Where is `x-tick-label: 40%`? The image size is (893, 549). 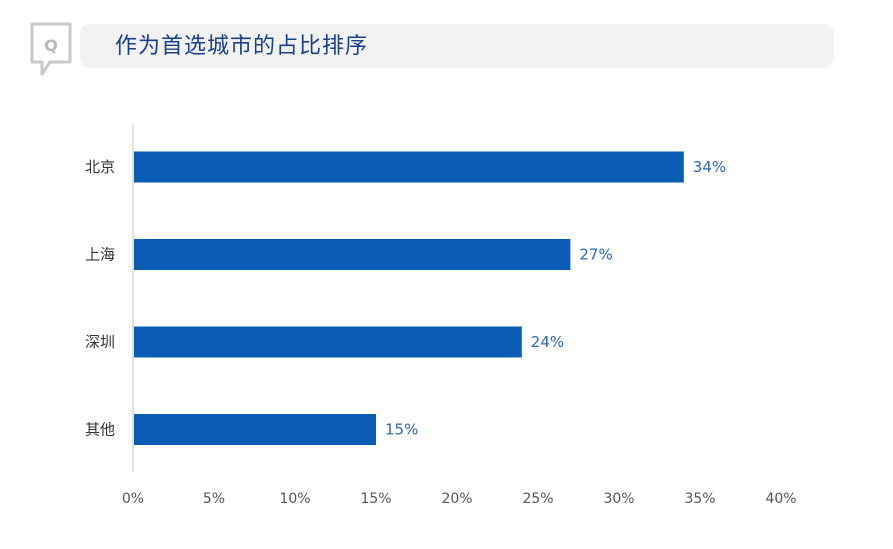 x-tick-label: 40% is located at coordinates (780, 499).